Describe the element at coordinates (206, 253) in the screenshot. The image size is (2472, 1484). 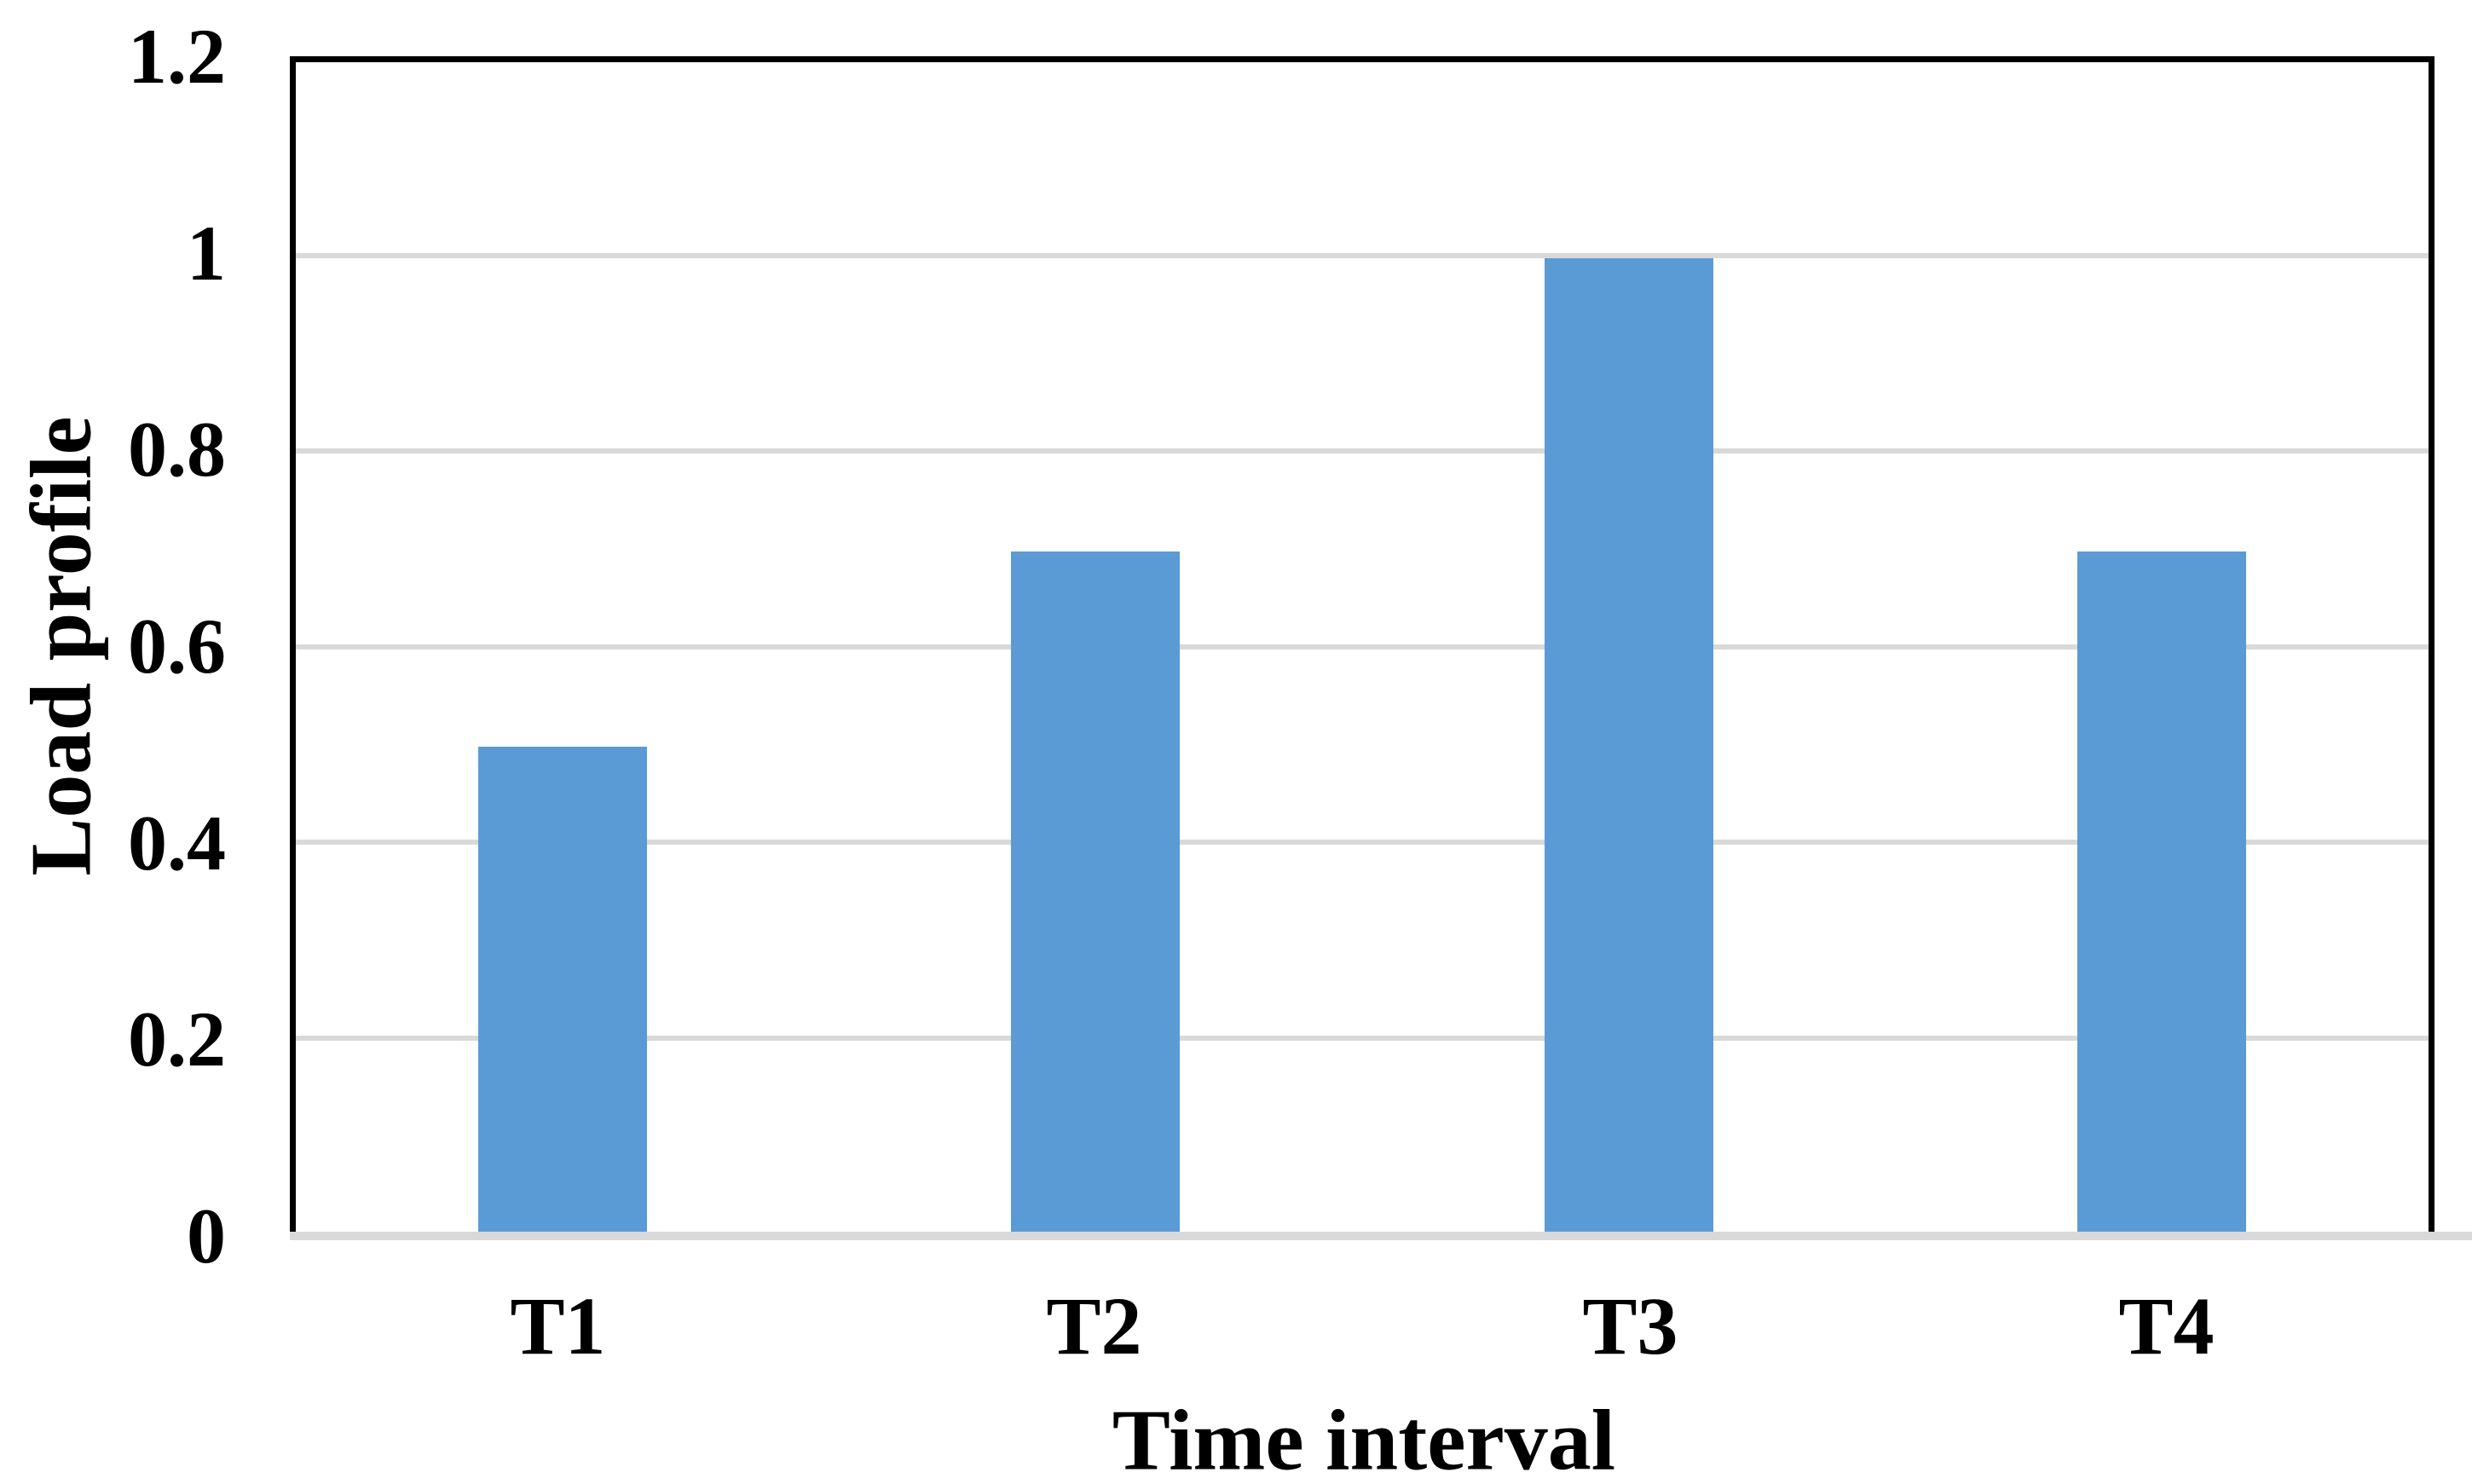
I see `y-tick-label-1: 1` at that location.